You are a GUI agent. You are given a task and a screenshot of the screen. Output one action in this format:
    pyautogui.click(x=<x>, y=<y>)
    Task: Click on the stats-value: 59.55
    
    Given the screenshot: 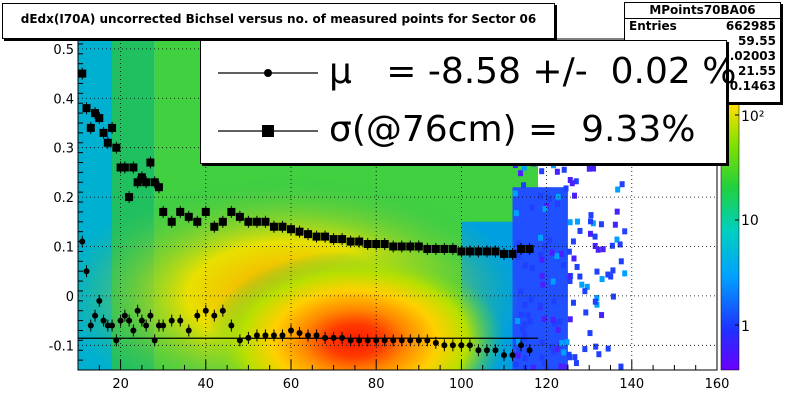 What is the action you would take?
    pyautogui.click(x=757, y=41)
    